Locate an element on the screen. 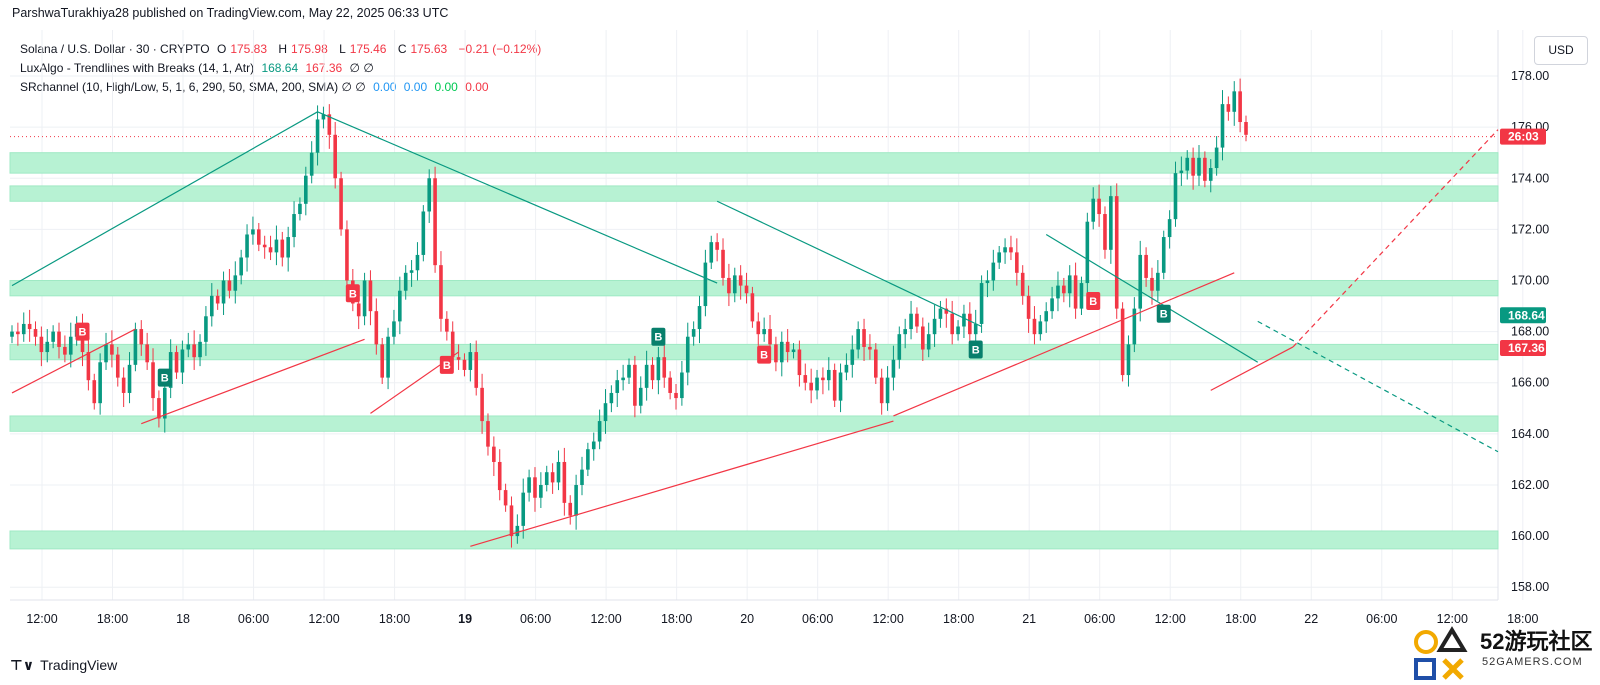 Image resolution: width=1600 pixels, height=685 pixels. y-tick-label: 160.00 is located at coordinates (1530, 536).